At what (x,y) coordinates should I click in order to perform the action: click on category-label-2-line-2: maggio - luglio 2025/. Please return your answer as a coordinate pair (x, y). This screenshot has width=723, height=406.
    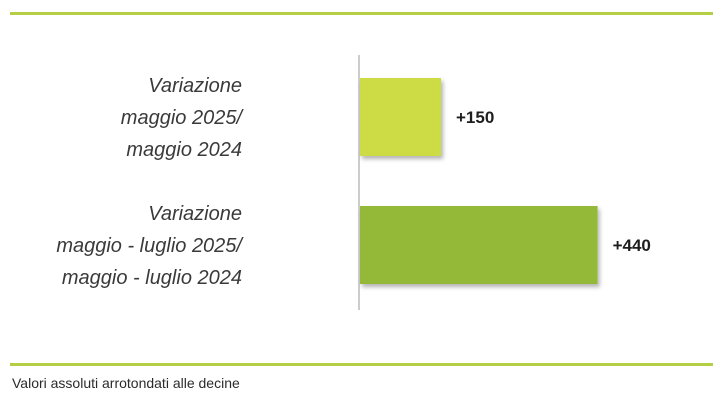
    Looking at the image, I should click on (150, 246).